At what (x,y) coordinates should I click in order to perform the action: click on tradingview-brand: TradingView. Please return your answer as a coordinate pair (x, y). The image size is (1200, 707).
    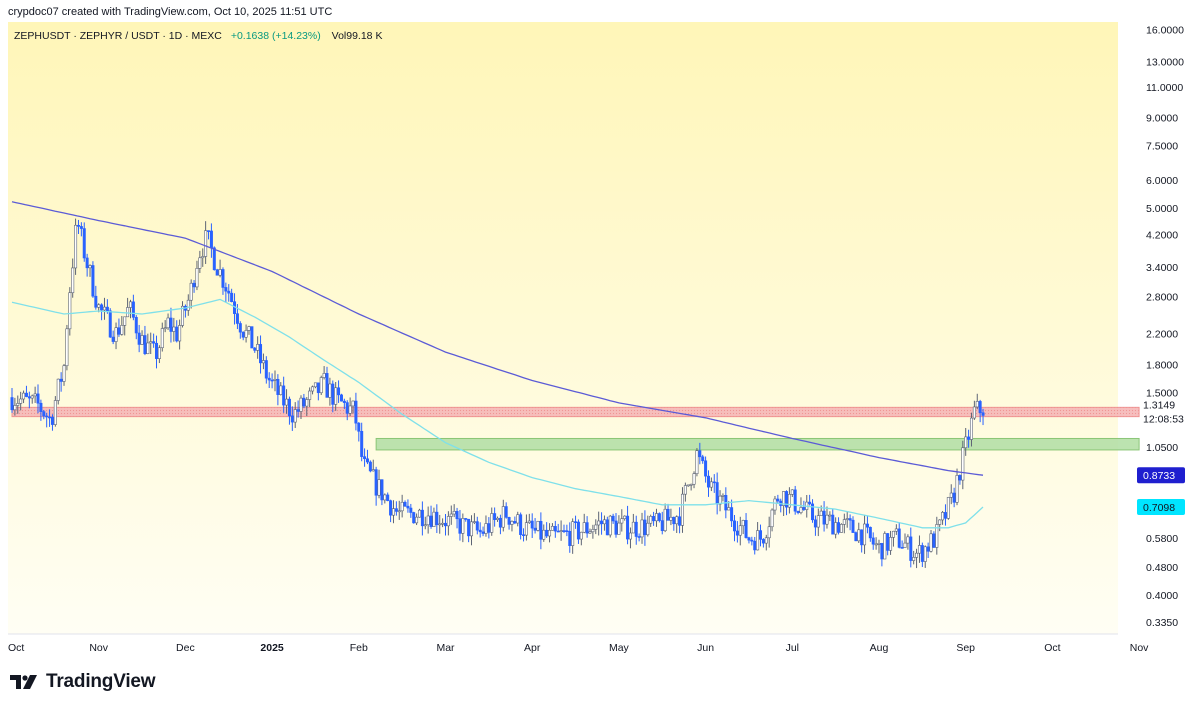
    Looking at the image, I should click on (83, 682).